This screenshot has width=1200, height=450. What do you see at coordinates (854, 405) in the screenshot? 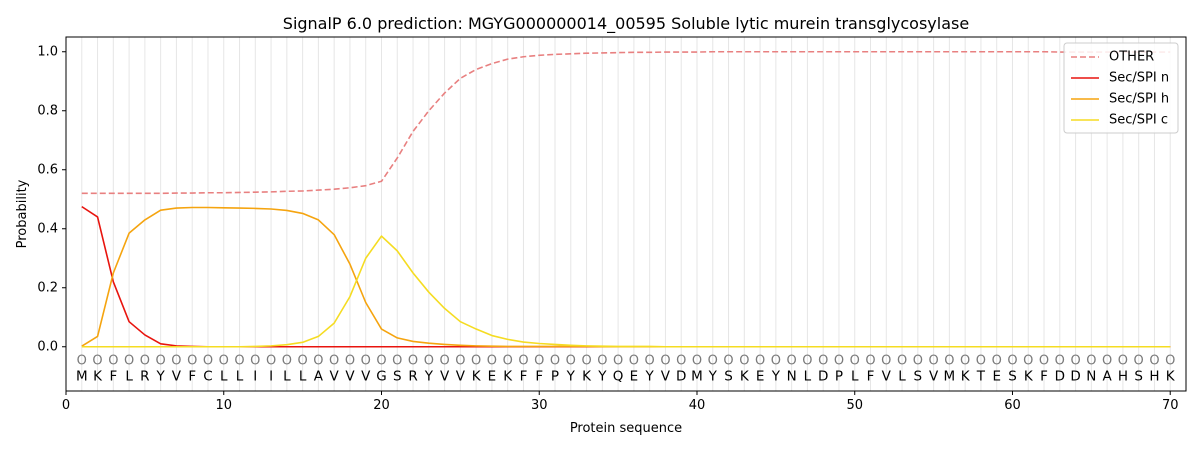
I see `x-tick-label: 50` at bounding box center [854, 405].